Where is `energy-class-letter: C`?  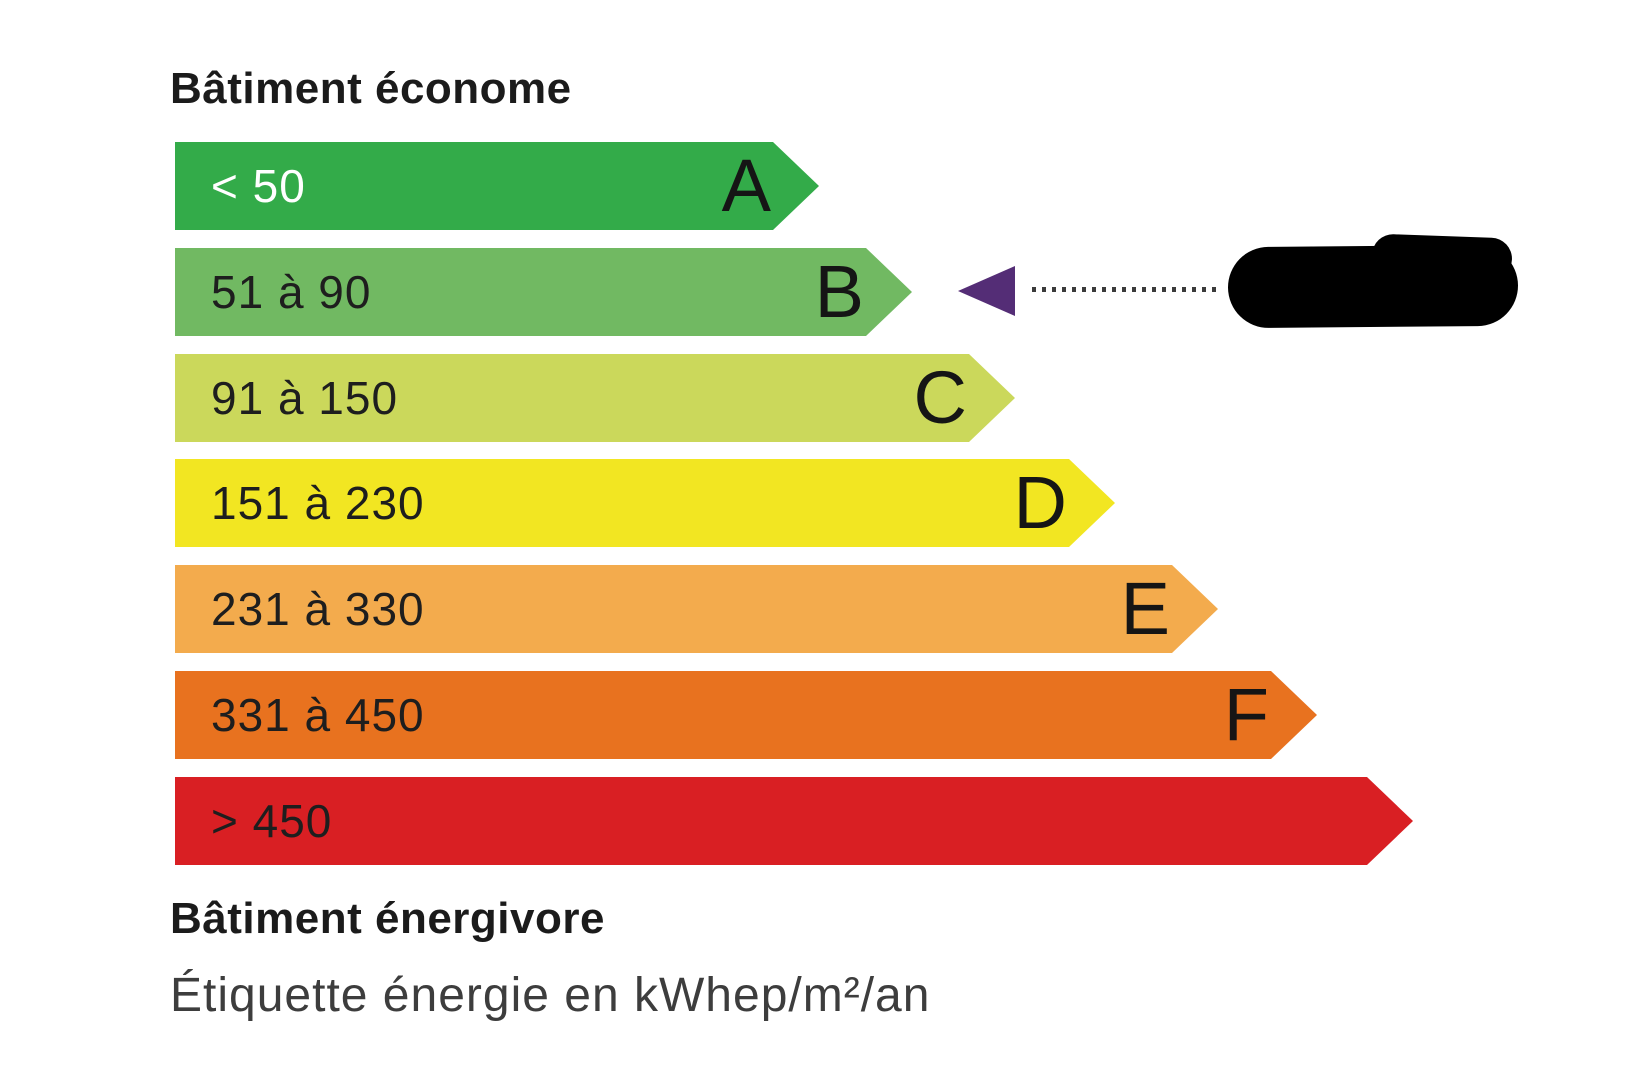
energy-class-letter: C is located at coordinates (940, 397).